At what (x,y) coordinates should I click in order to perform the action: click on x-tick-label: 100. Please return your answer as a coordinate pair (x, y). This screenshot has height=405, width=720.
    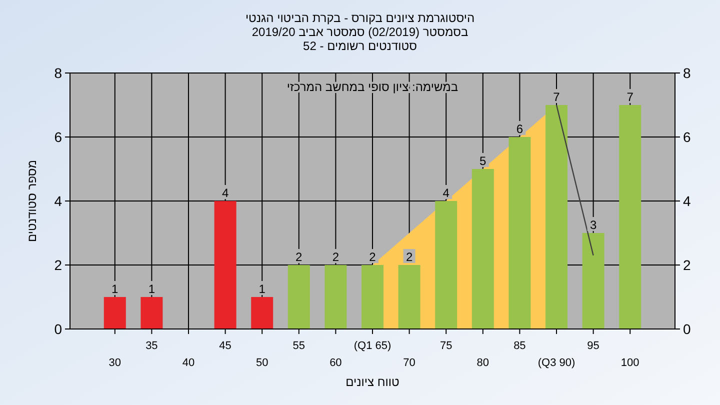
    Looking at the image, I should click on (630, 363).